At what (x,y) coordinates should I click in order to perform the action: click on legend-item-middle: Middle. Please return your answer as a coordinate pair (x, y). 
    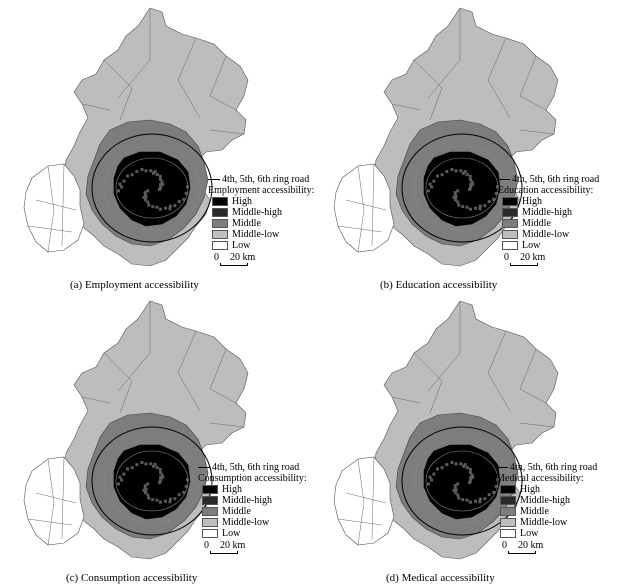
    Looking at the image, I should click on (550, 223).